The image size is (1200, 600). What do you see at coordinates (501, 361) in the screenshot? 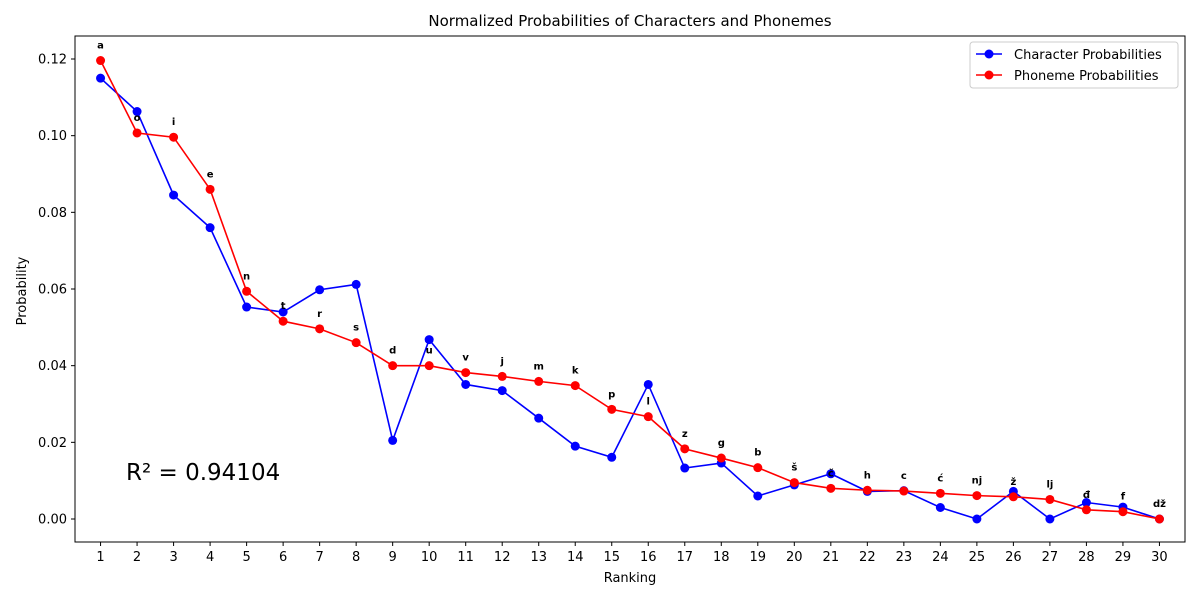
I see `point-annotation: j` at bounding box center [501, 361].